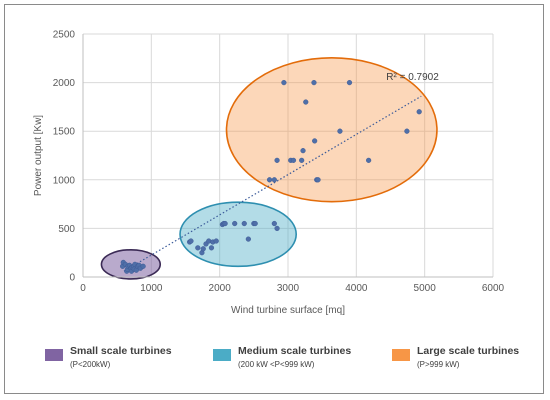 Image resolution: width=550 pixels, height=400 pixels. Describe the element at coordinates (66, 229) in the screenshot. I see `y-tick-label: 500` at that location.